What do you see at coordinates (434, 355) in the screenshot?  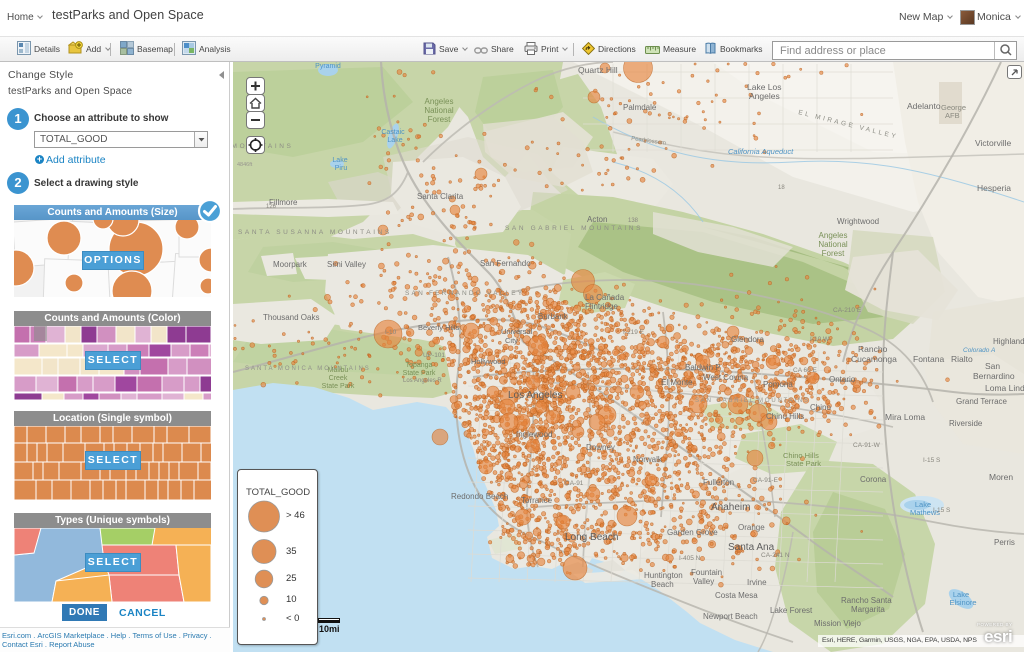 I see `svg-text: UP-101` at bounding box center [434, 355].